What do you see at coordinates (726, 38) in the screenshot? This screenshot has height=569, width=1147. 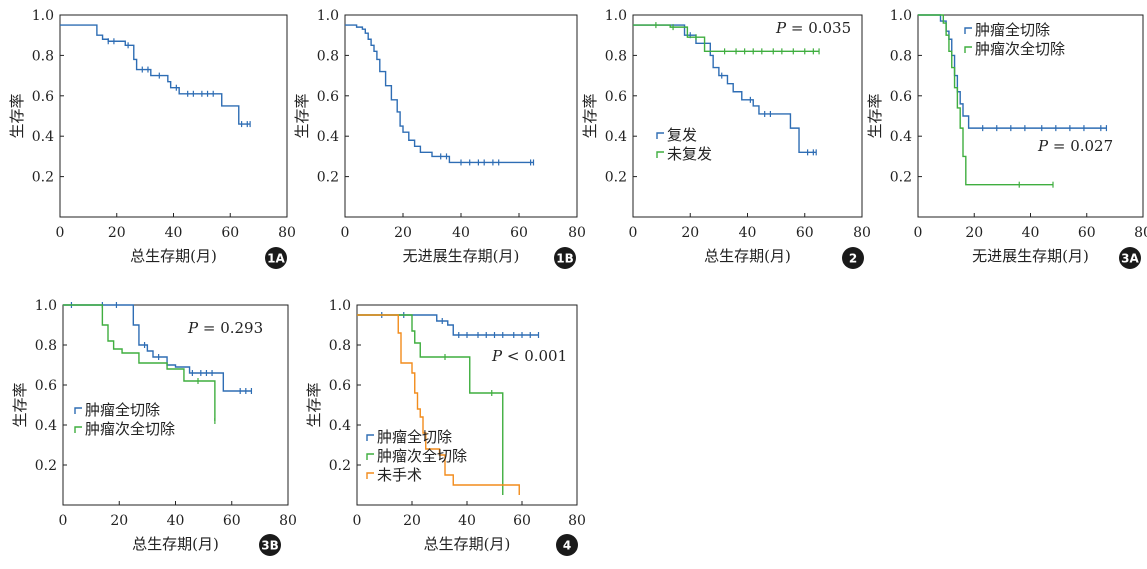 I see `km-curve-未复发` at bounding box center [726, 38].